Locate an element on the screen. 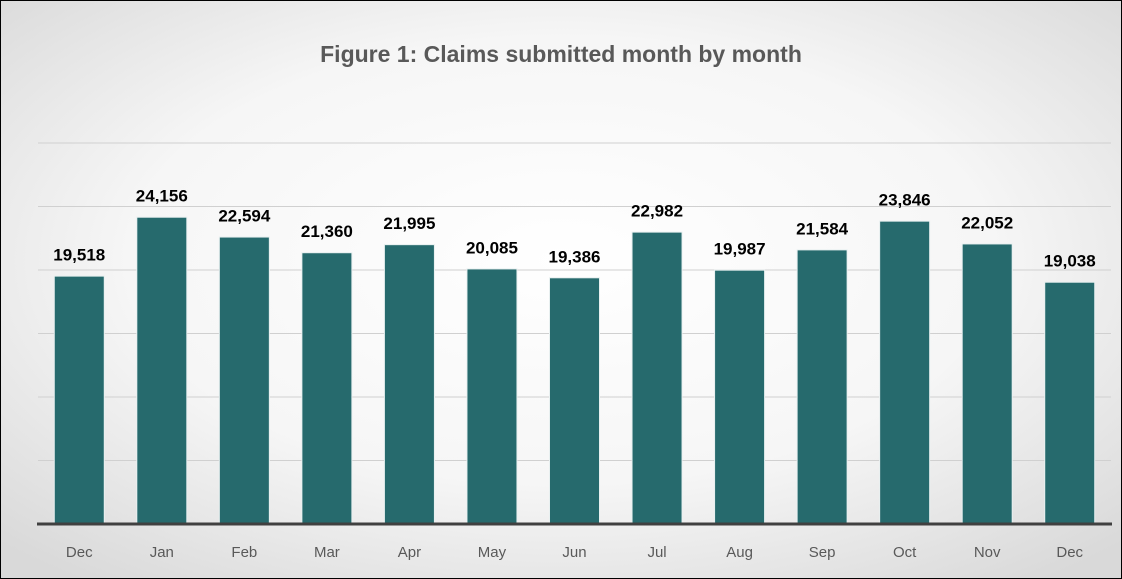 The image size is (1122, 579). x-tick-label: Jul is located at coordinates (656, 552).